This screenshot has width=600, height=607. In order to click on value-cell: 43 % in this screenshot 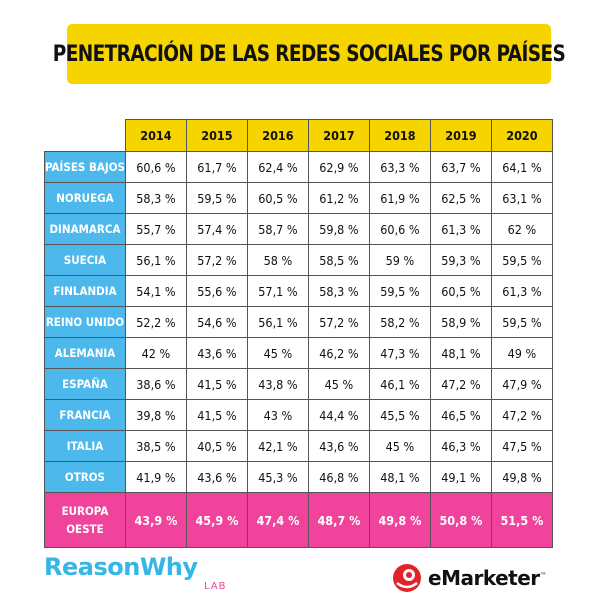, I will do `click(277, 415)`.